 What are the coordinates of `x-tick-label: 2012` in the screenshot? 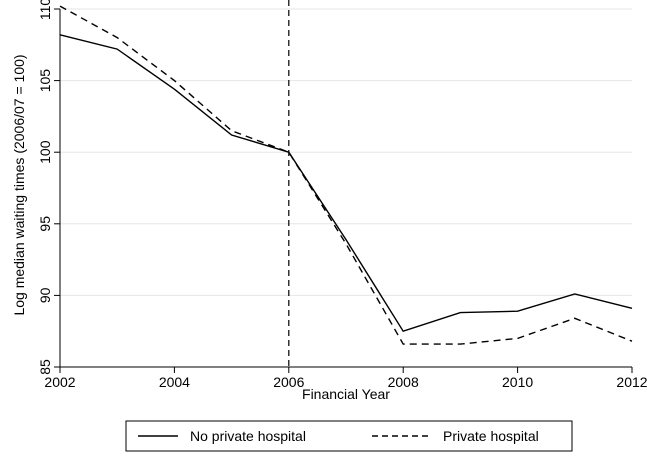 It's located at (631, 382).